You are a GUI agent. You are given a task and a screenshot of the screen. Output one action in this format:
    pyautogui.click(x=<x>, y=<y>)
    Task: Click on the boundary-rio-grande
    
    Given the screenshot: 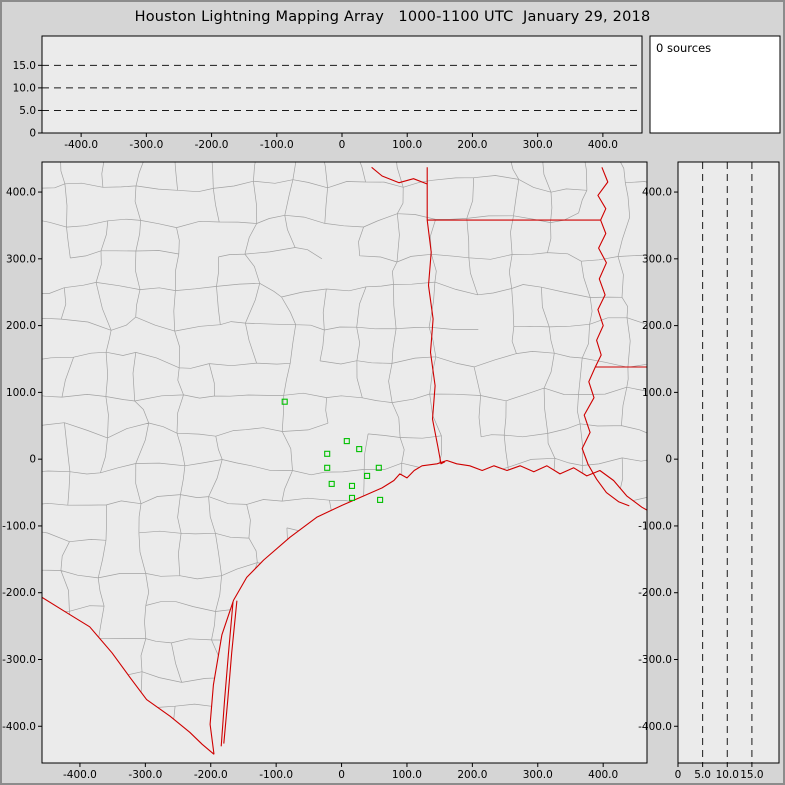 What is the action you would take?
    pyautogui.click(x=128, y=675)
    